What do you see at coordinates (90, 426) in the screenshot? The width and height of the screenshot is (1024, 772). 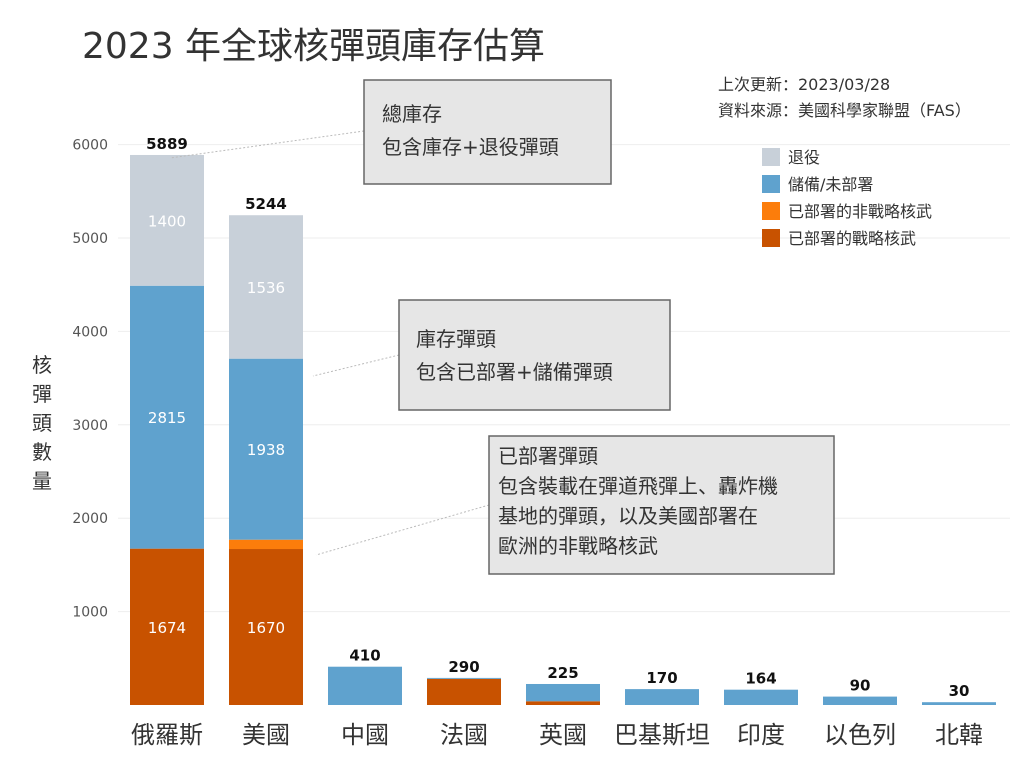 I see `y-tick-label: 3000` at bounding box center [90, 426].